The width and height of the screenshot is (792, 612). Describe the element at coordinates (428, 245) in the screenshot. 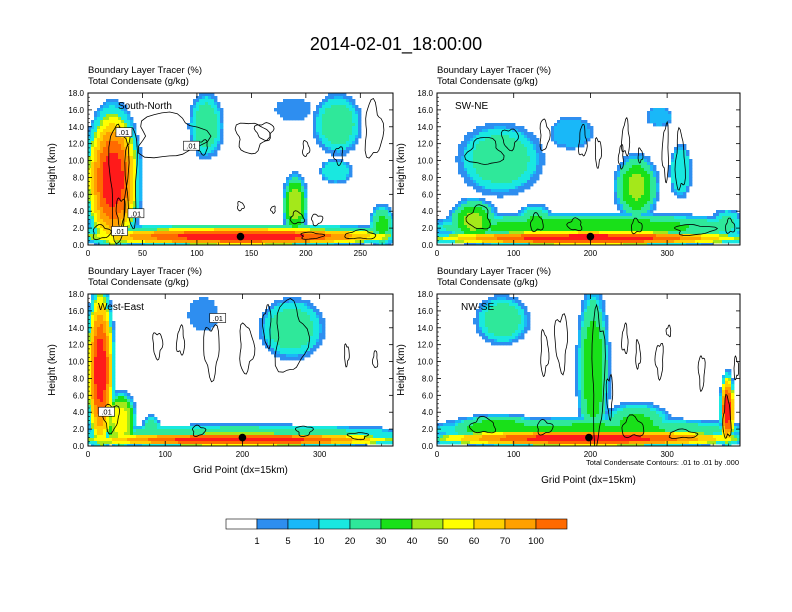

I see `y-tick-label: 0.0` at that location.